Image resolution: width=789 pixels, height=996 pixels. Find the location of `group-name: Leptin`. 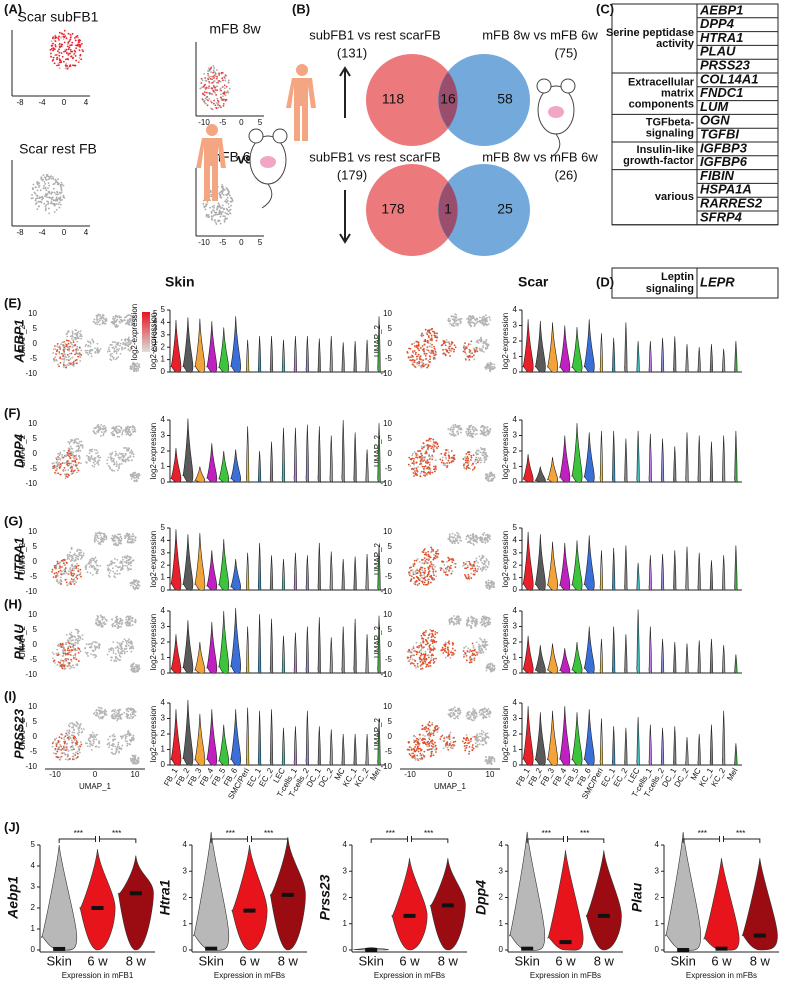

group-name: Leptin is located at coordinates (677, 277).